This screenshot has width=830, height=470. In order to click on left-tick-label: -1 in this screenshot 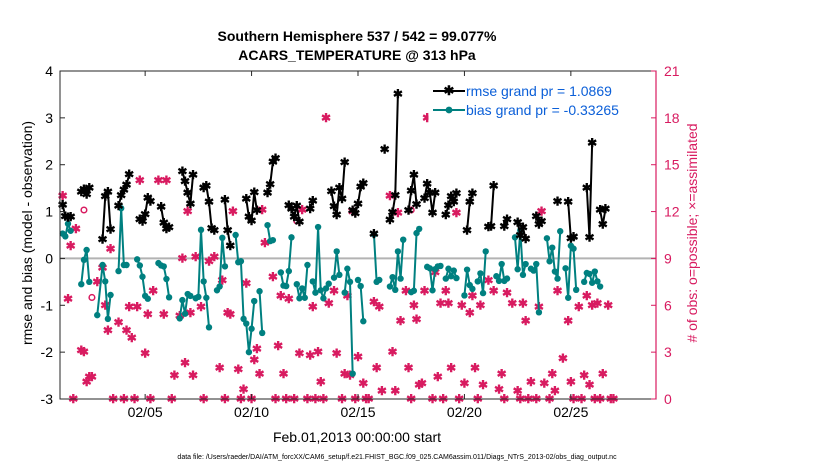, I will do `click(47, 305)`.